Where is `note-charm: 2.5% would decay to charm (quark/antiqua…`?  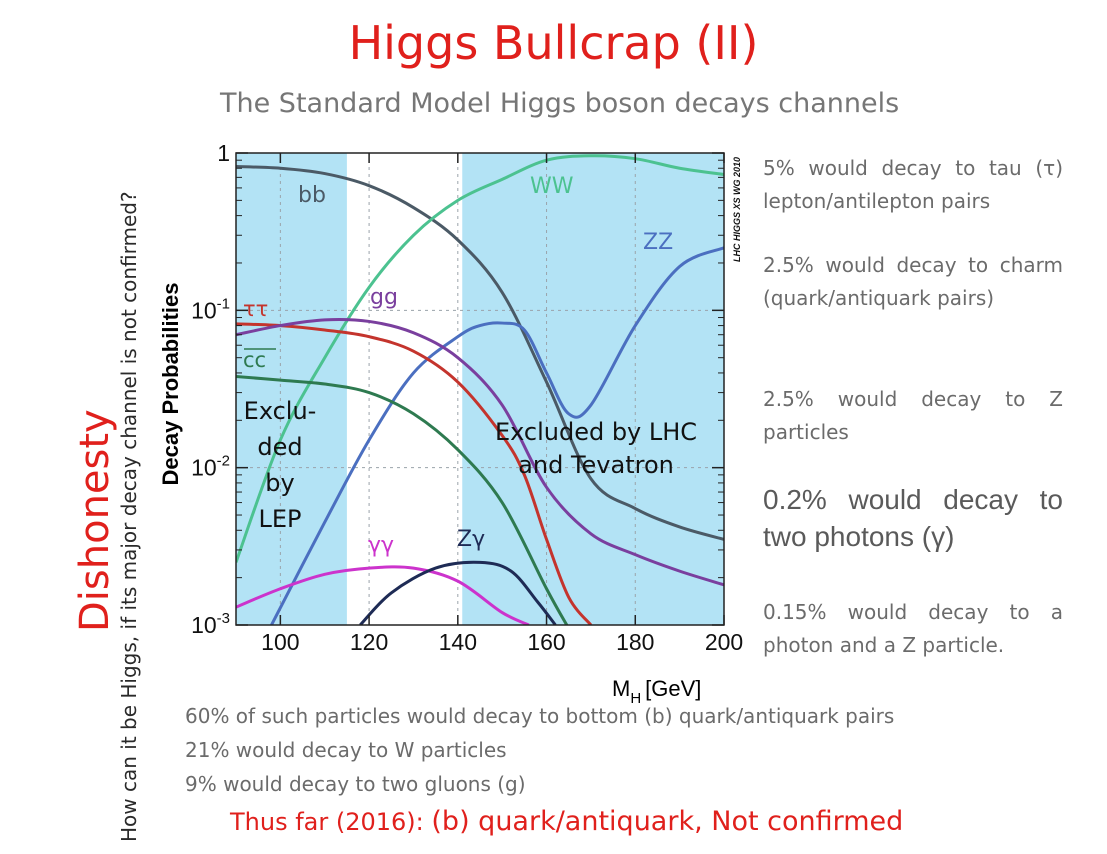 note-charm: 2.5% would decay to charm (quark/antiqua… is located at coordinates (913, 281).